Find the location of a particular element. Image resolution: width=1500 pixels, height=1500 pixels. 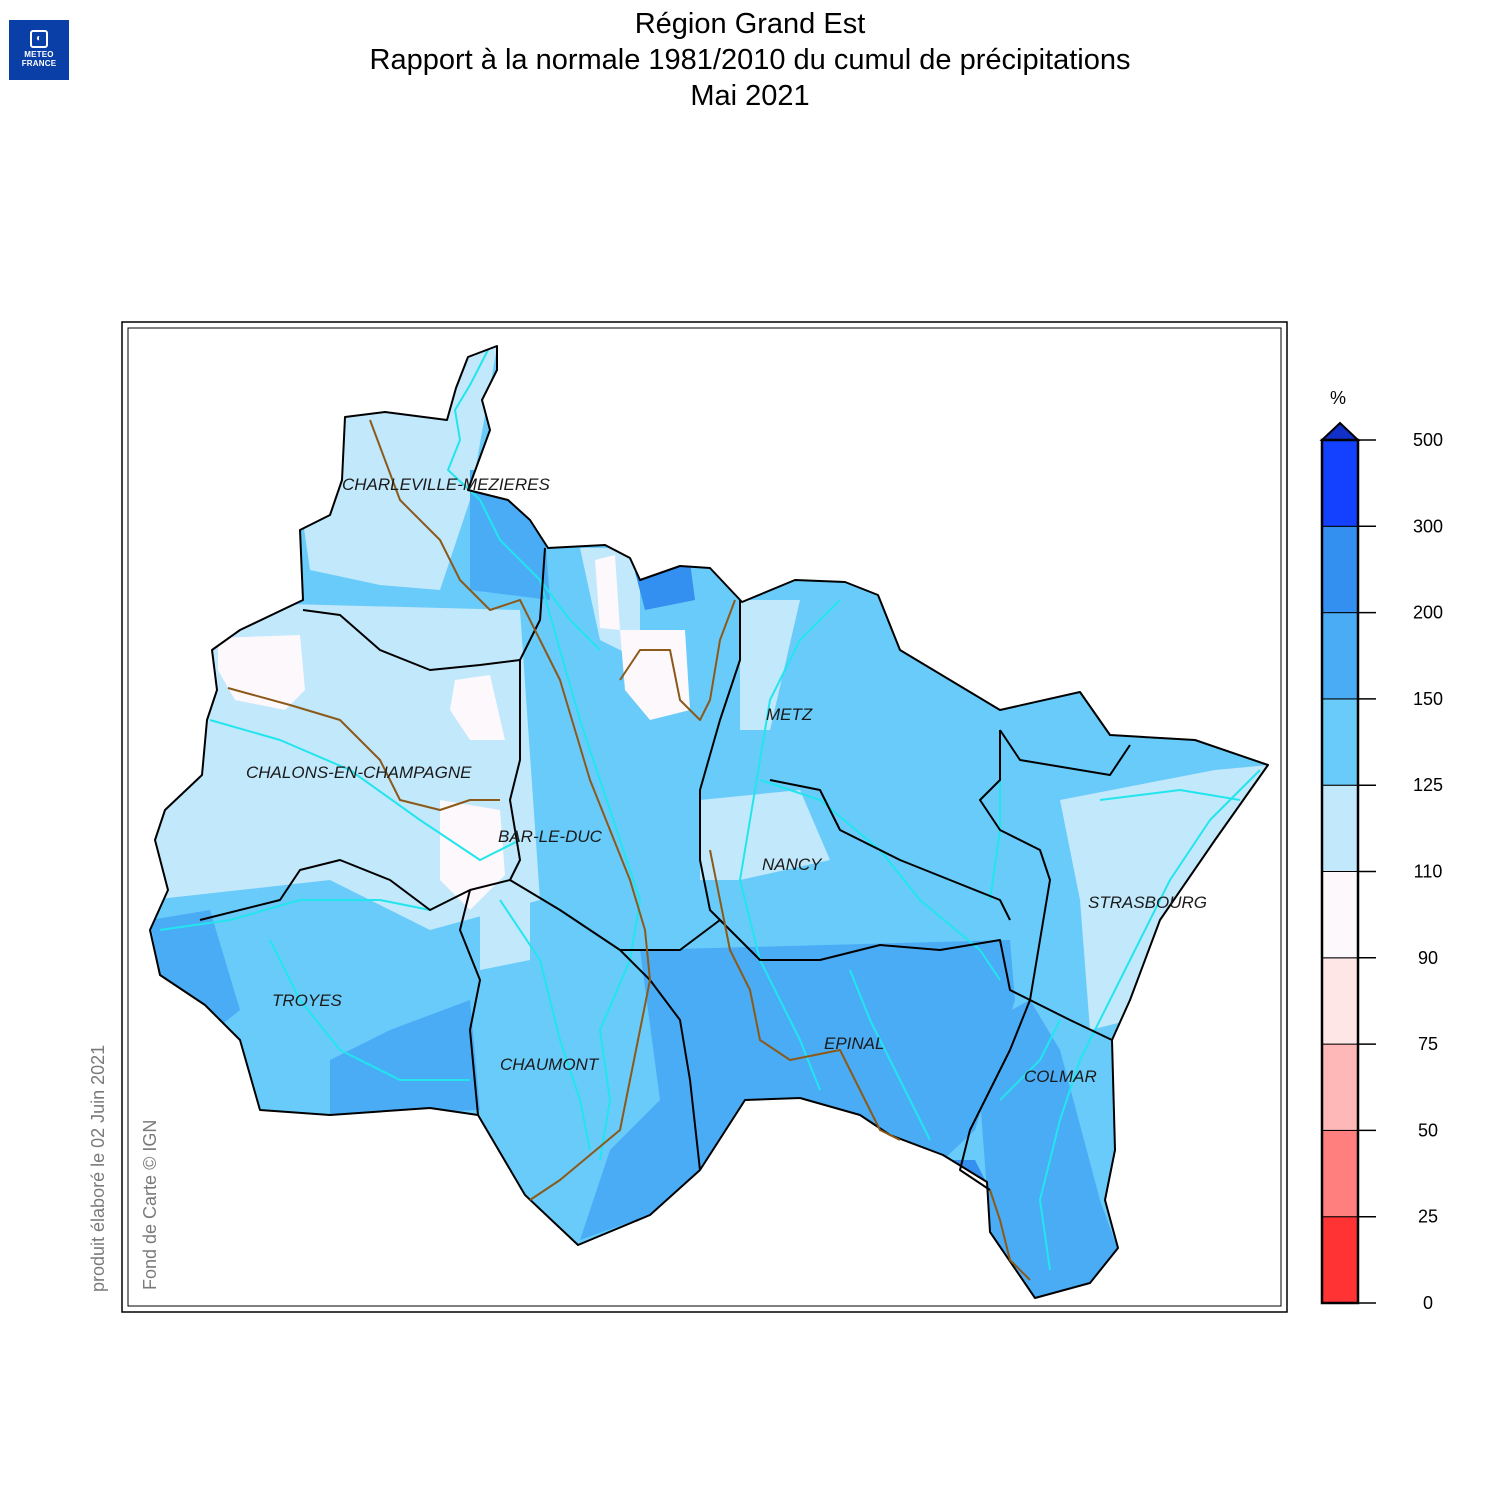

region-border-south is located at coordinates (1010, 1235).